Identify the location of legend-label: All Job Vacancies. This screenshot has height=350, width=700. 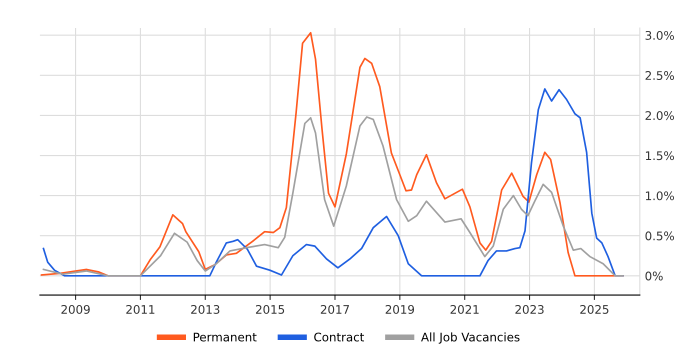
(470, 338).